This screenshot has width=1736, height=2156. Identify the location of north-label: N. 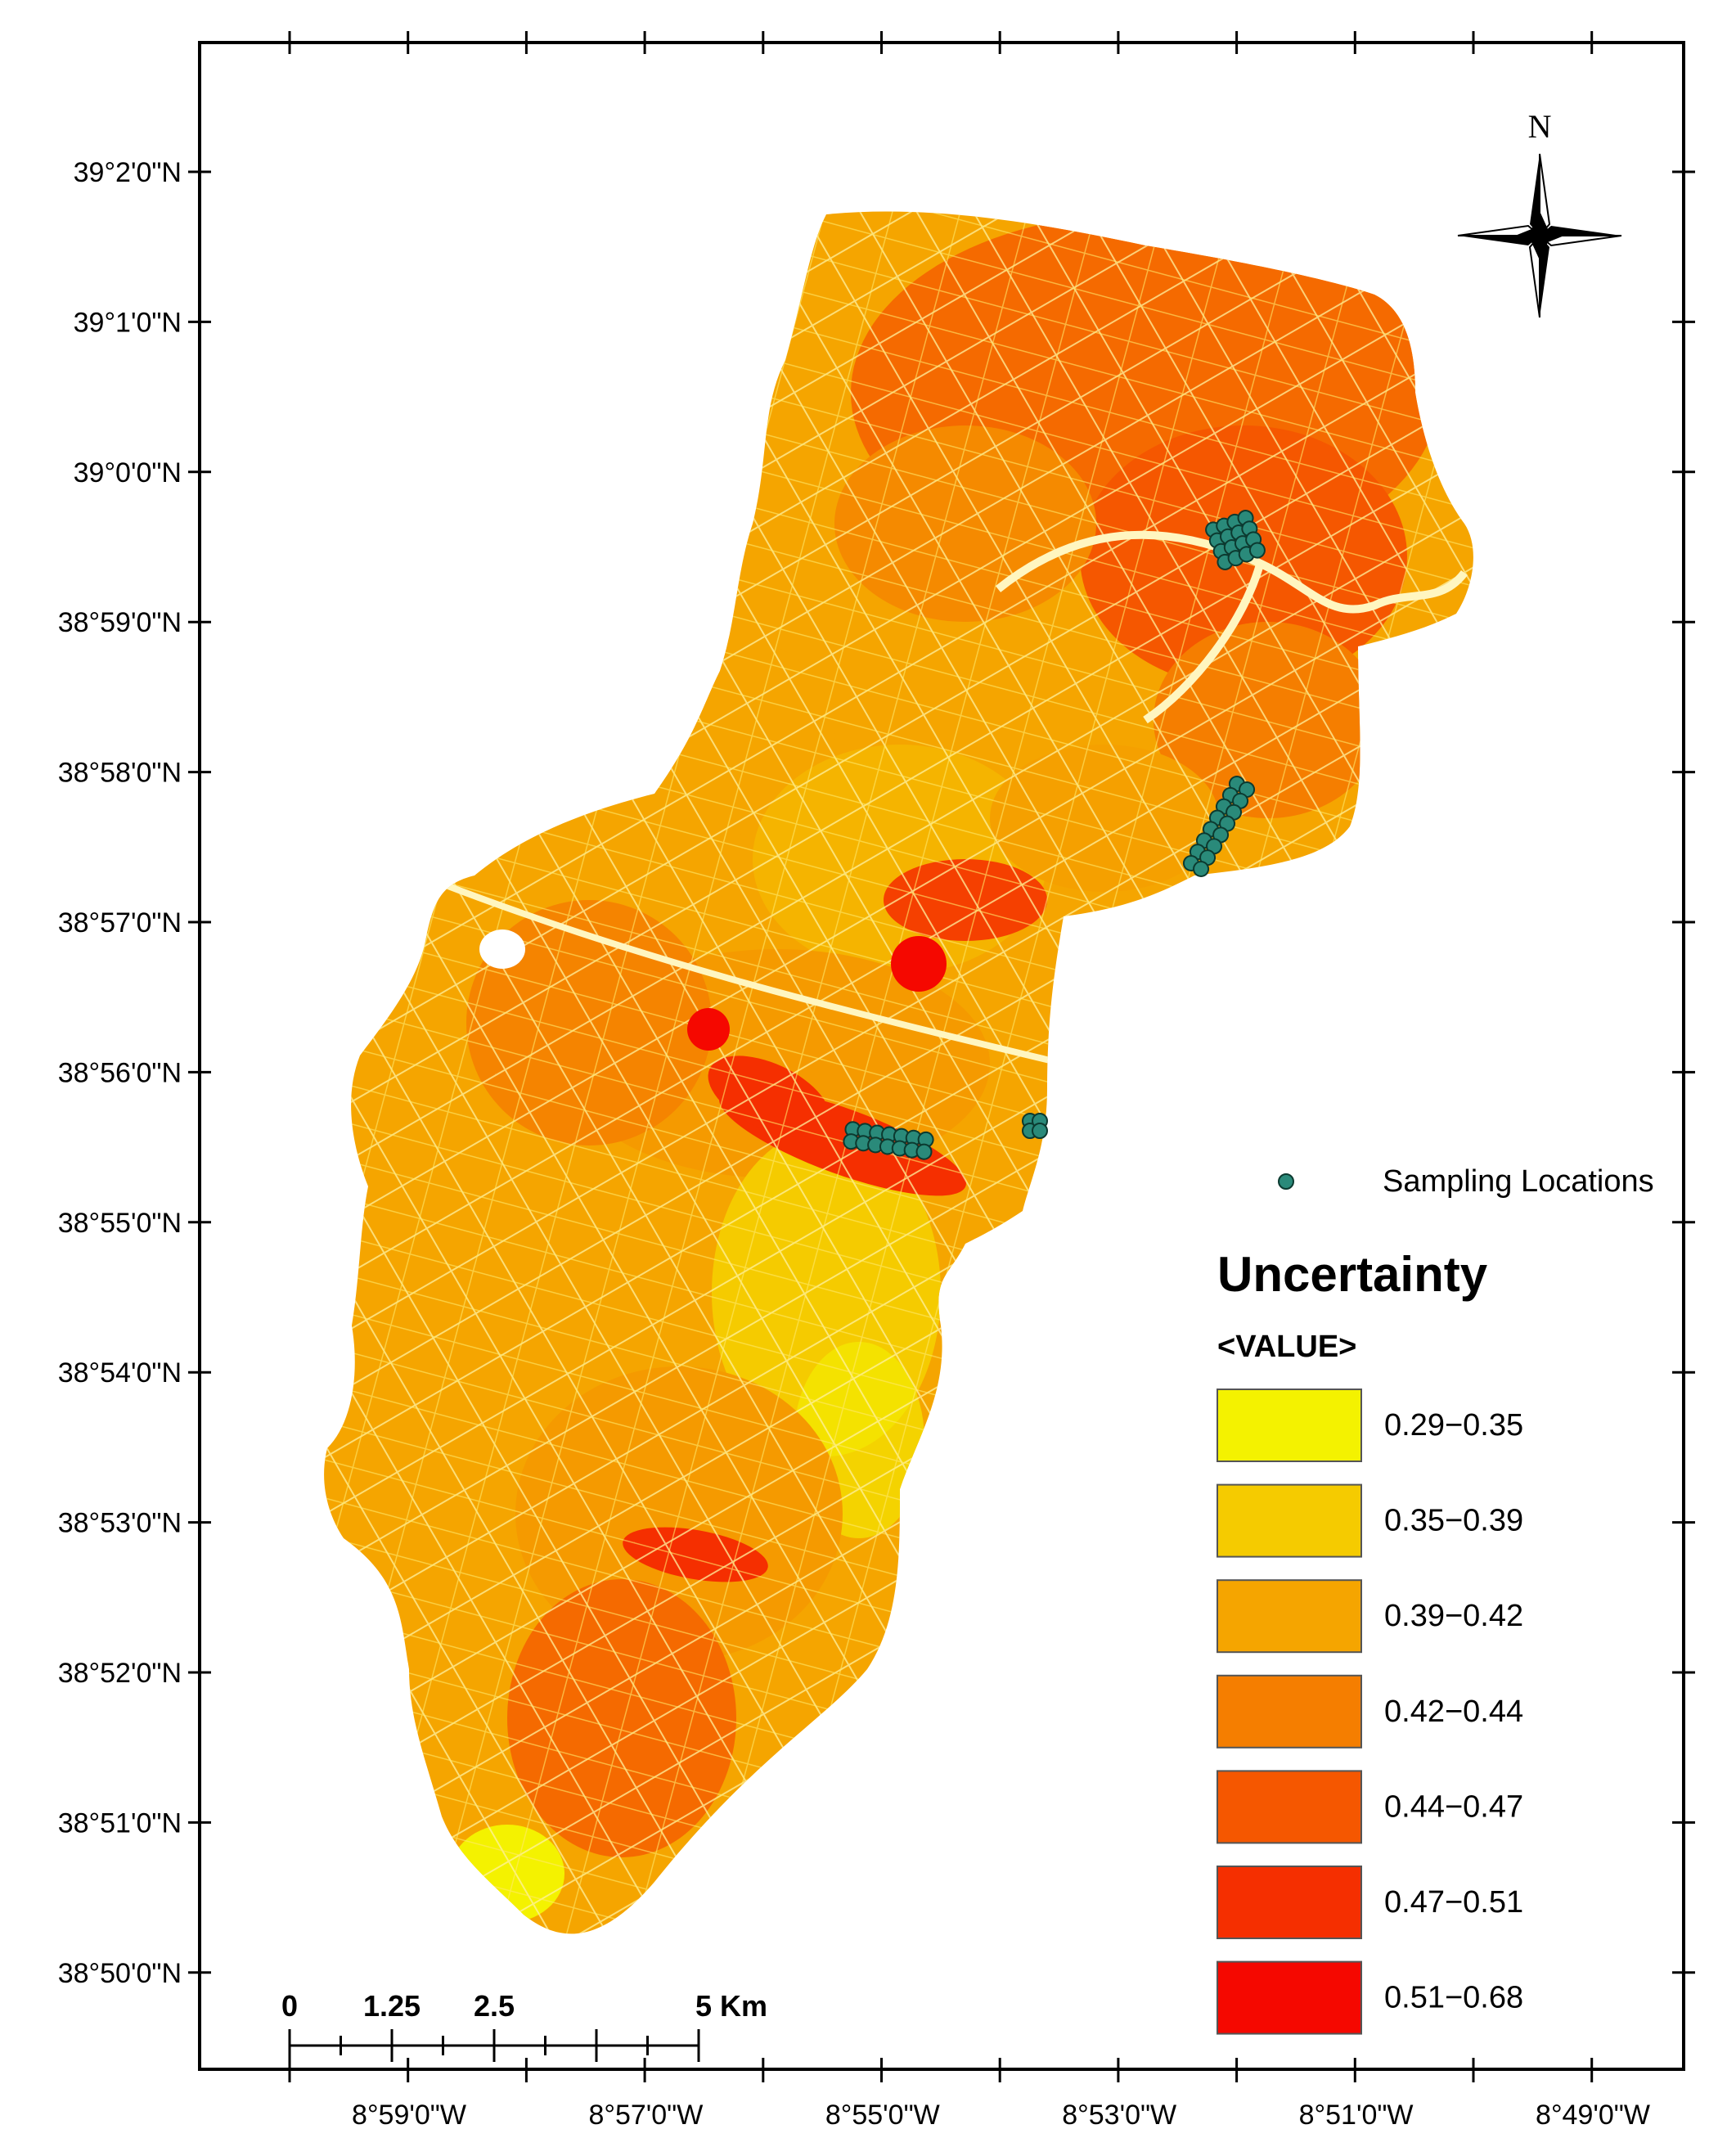
(1540, 126).